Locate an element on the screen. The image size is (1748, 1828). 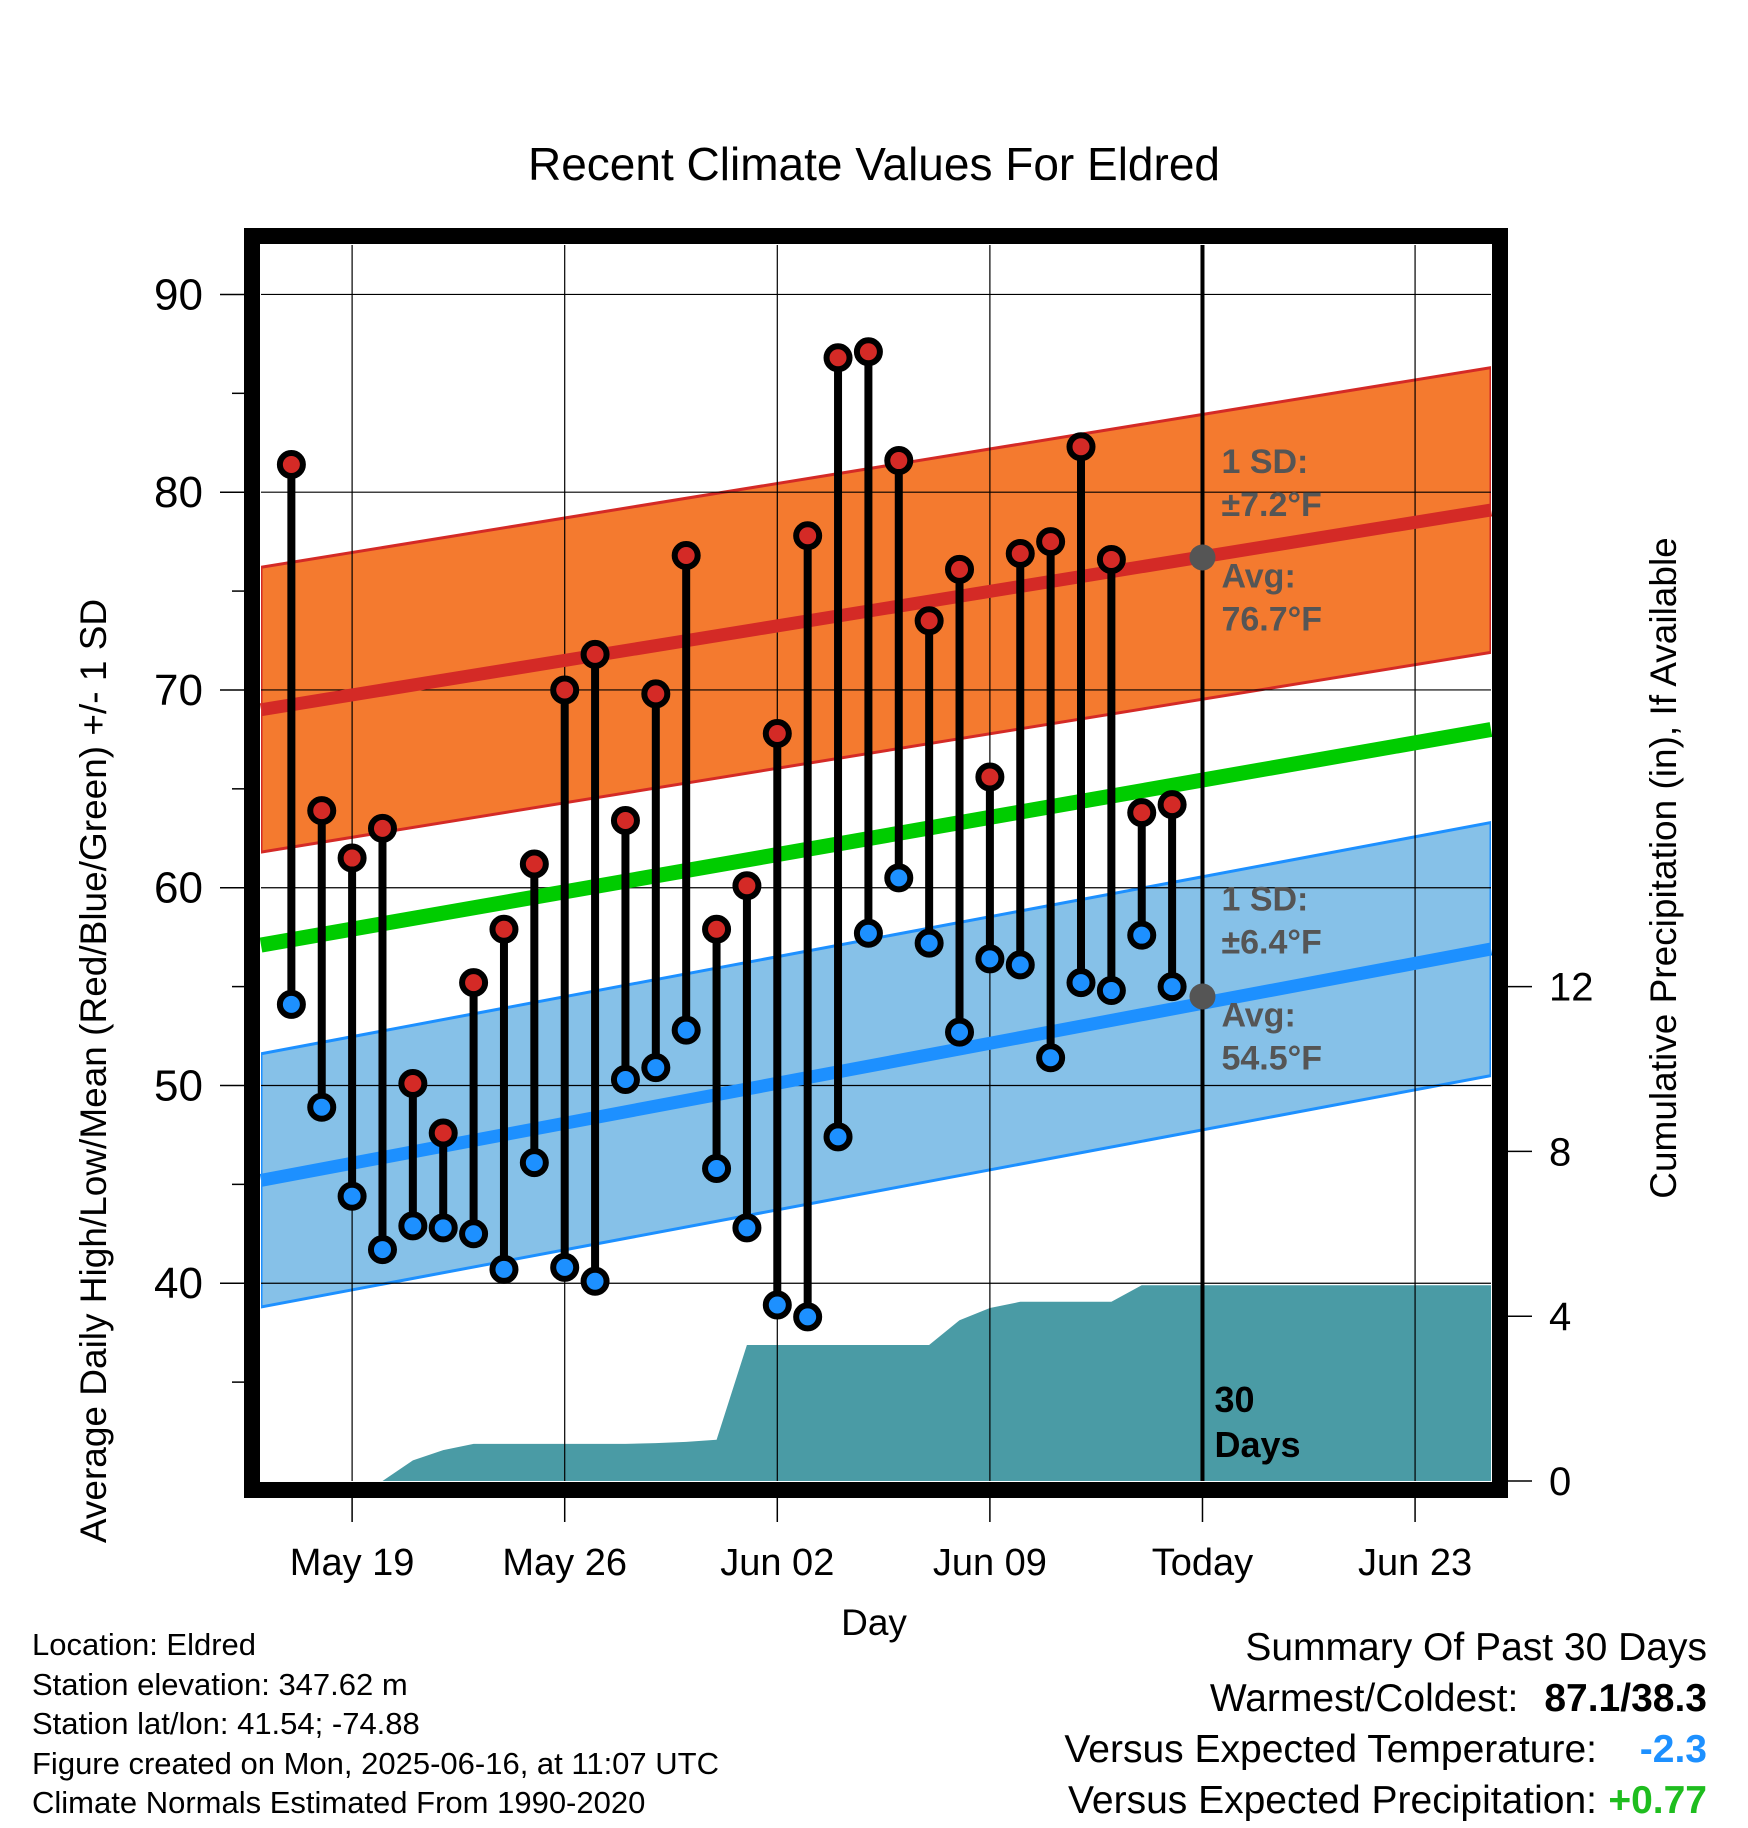
y-tick-label-40: 40 is located at coordinates (178, 1283).